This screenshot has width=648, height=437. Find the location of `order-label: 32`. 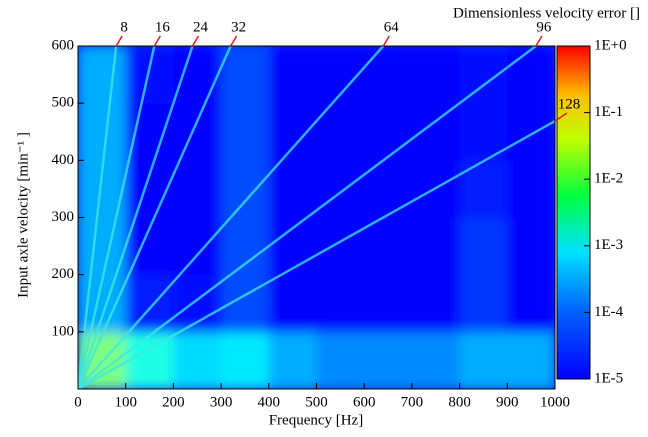

order-label: 32 is located at coordinates (238, 27).